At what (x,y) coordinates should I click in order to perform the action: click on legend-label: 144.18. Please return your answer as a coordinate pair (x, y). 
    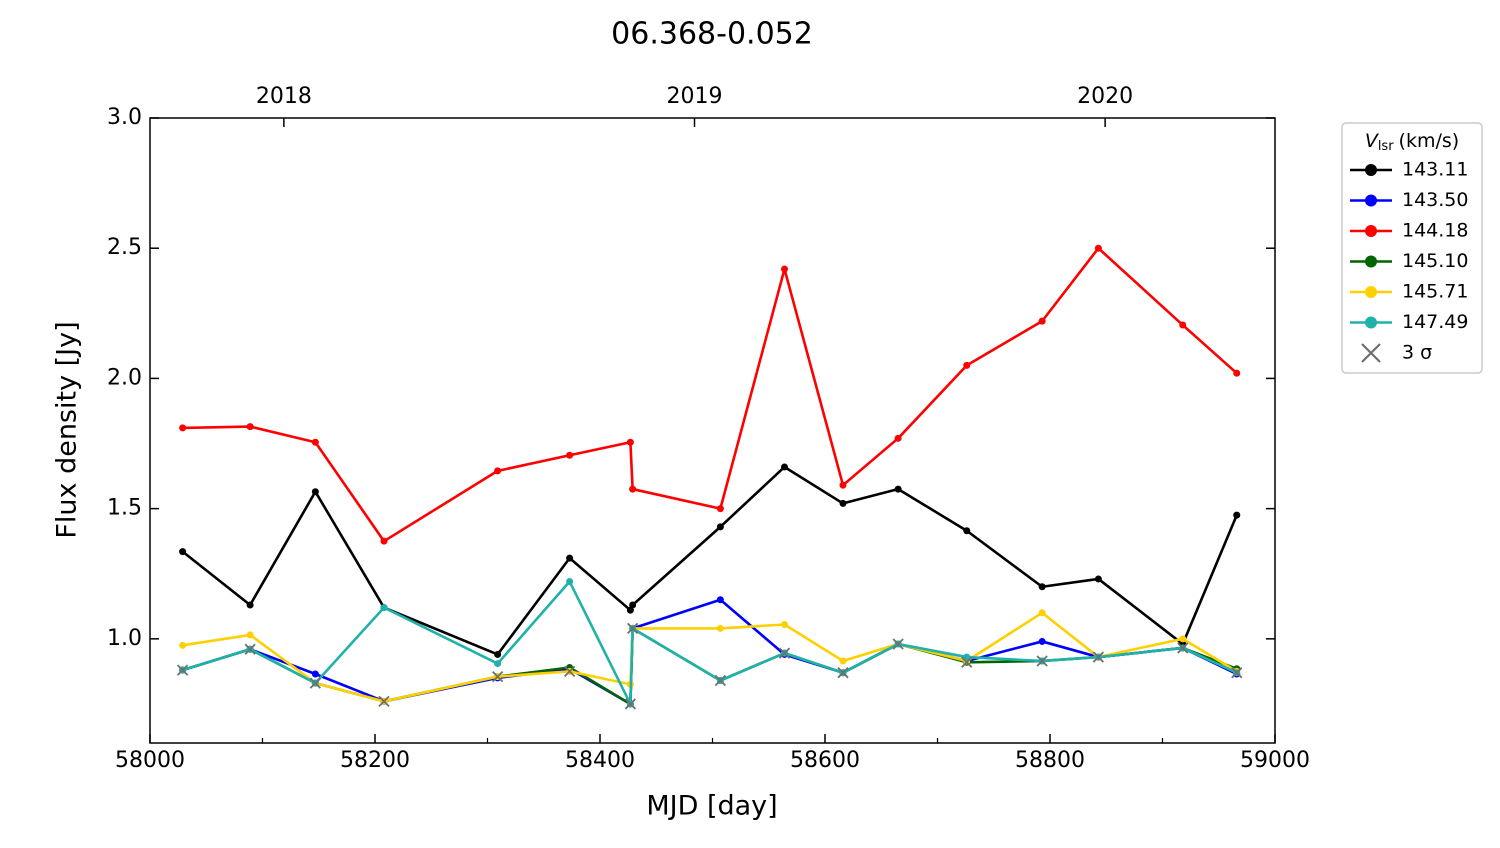
    Looking at the image, I should click on (1435, 231).